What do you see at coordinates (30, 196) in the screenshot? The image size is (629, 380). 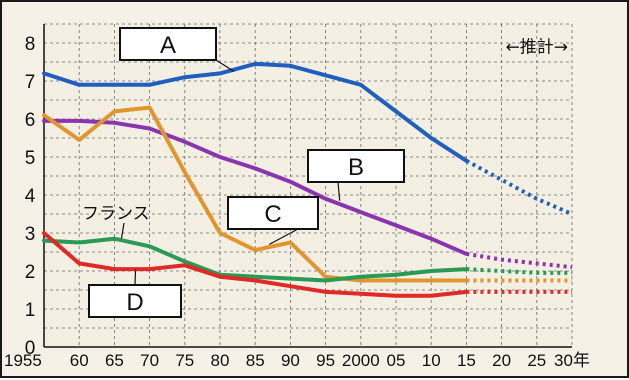 I see `y-tick-label: 4` at bounding box center [30, 196].